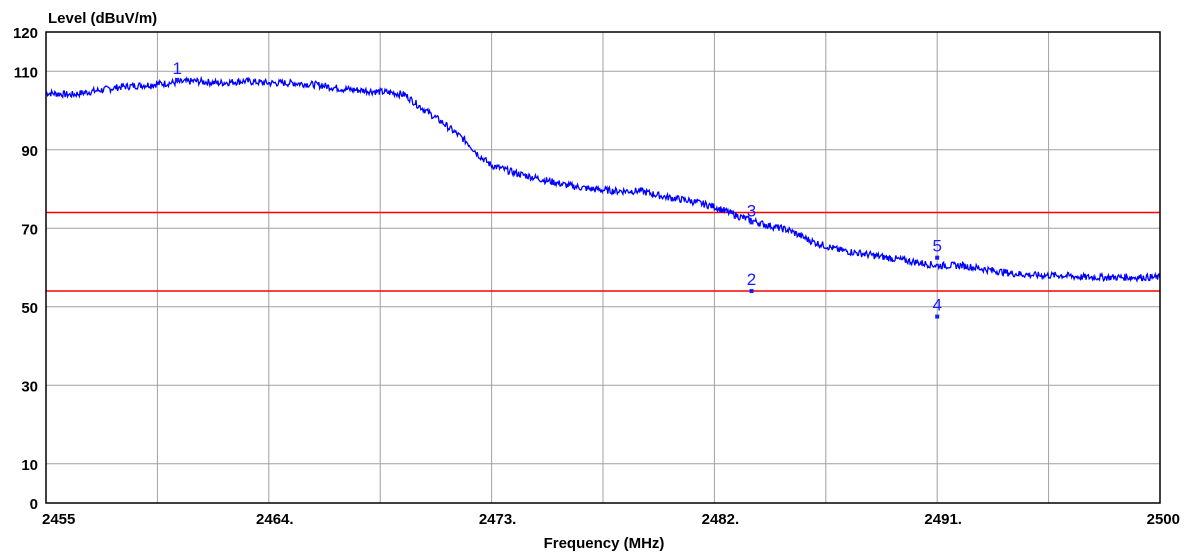 The width and height of the screenshot is (1186, 556). I want to click on y-tick-label: 10, so click(29, 465).